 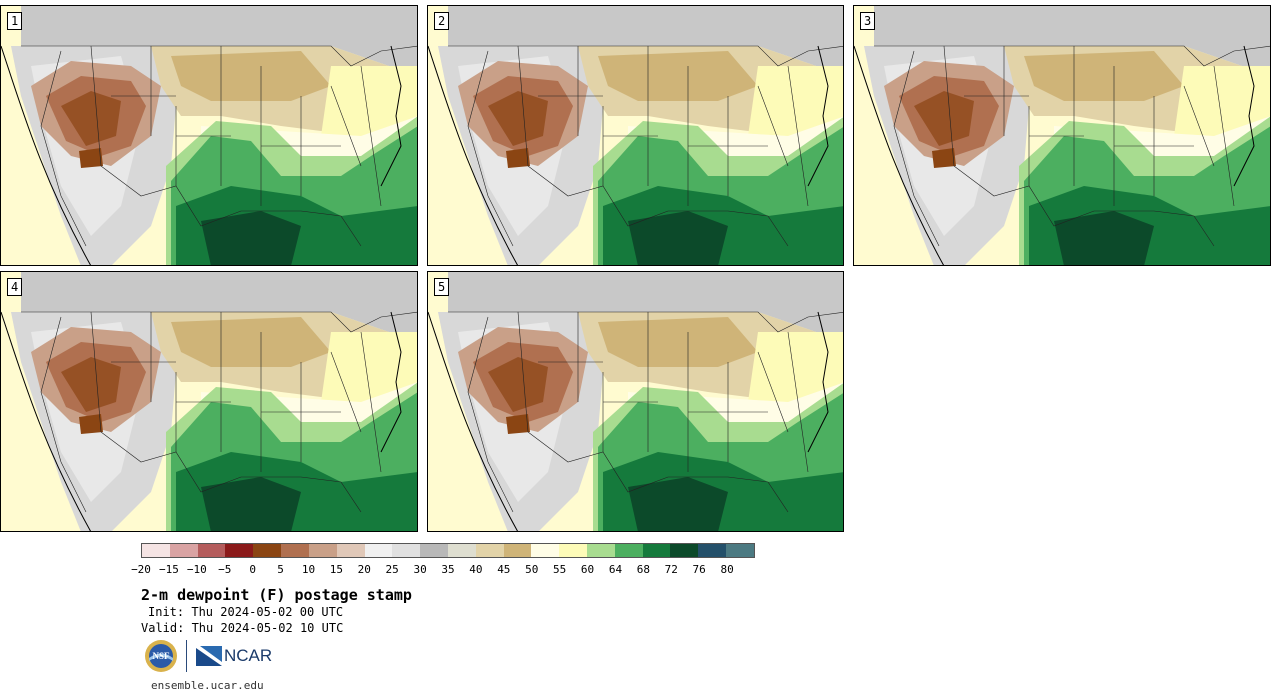 I want to click on colorbar-tick-label: 0, so click(x=252, y=569).